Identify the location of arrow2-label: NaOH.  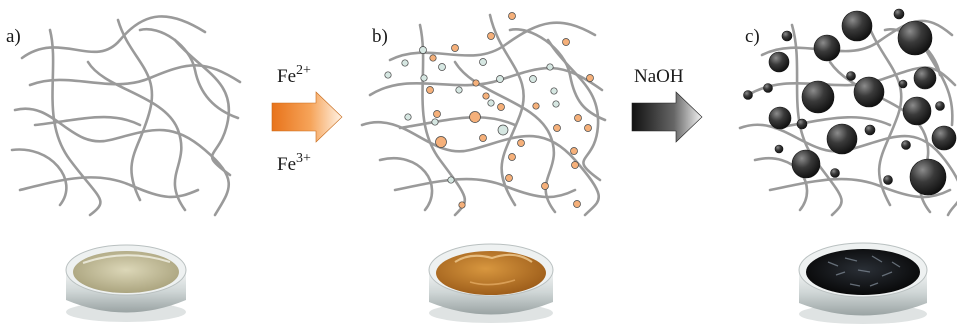
(659, 76).